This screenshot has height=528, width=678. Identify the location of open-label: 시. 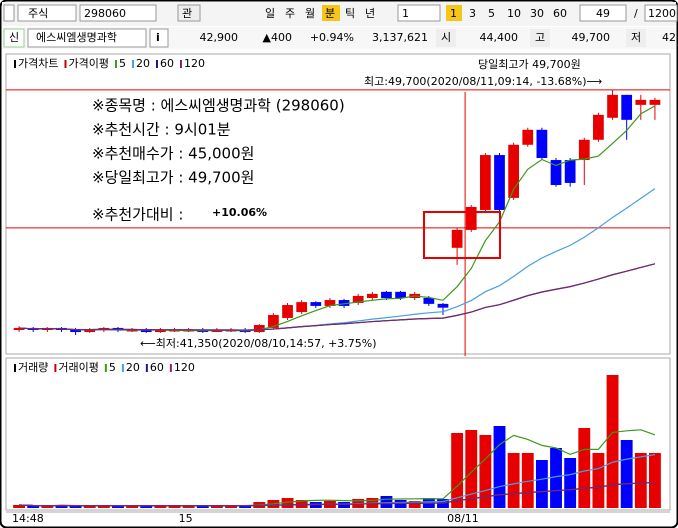
(446, 37).